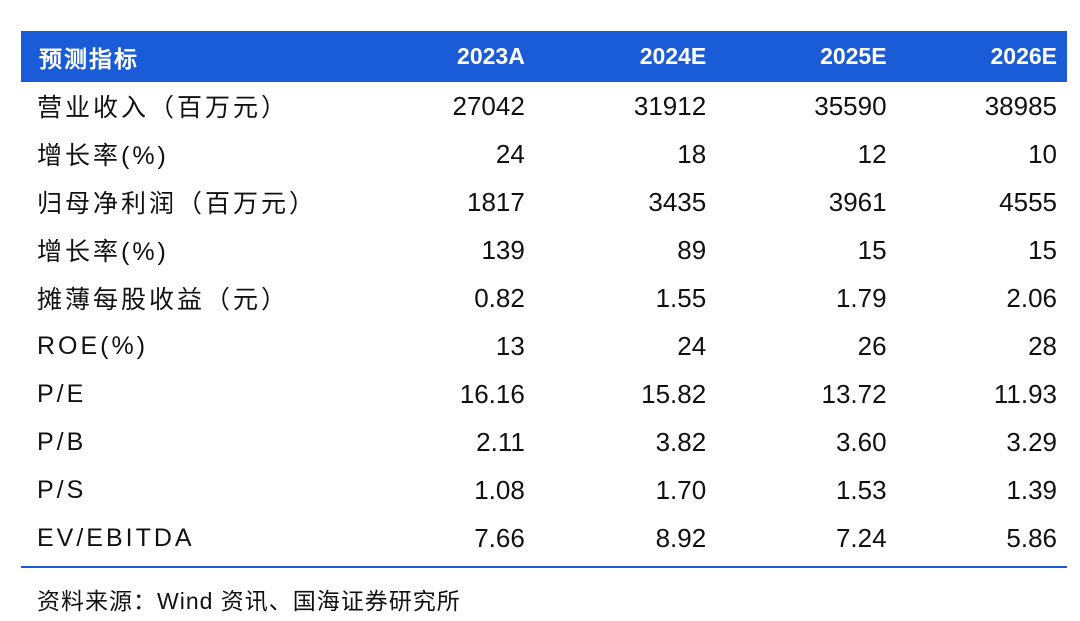 This screenshot has height=621, width=1080. Describe the element at coordinates (1025, 393) in the screenshot. I see `row-value: 11.93` at that location.